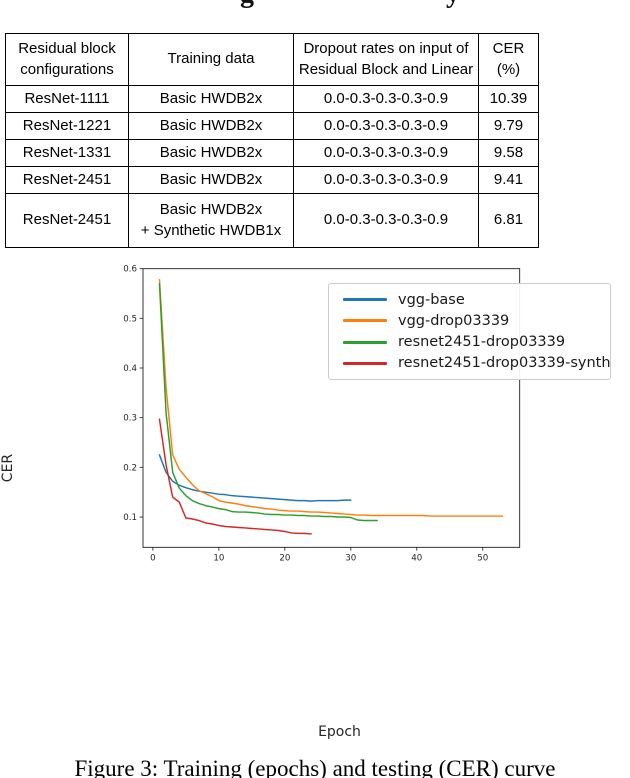 Image resolution: width=630 pixels, height=778 pixels. I want to click on y-tick-label: 0.4, so click(130, 369).